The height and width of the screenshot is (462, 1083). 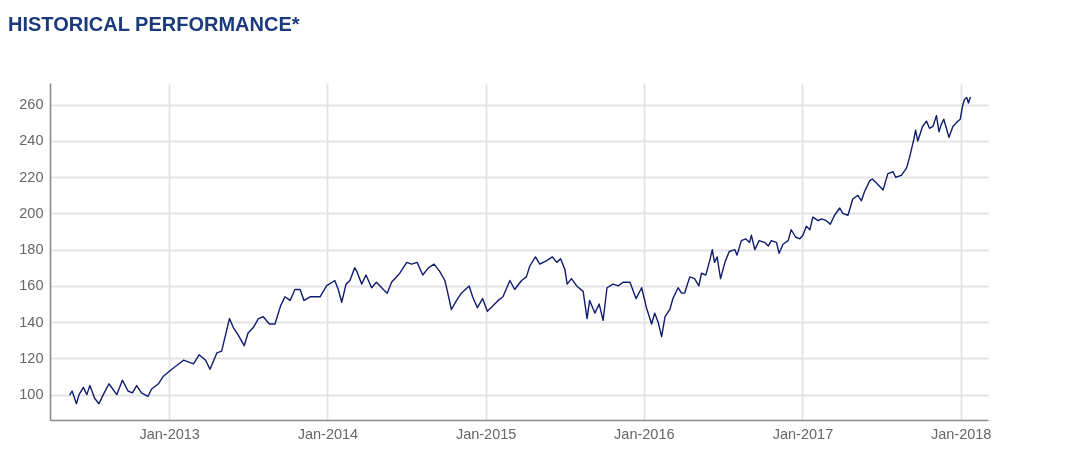 What do you see at coordinates (328, 433) in the screenshot?
I see `x-tick-label: Jan-2014` at bounding box center [328, 433].